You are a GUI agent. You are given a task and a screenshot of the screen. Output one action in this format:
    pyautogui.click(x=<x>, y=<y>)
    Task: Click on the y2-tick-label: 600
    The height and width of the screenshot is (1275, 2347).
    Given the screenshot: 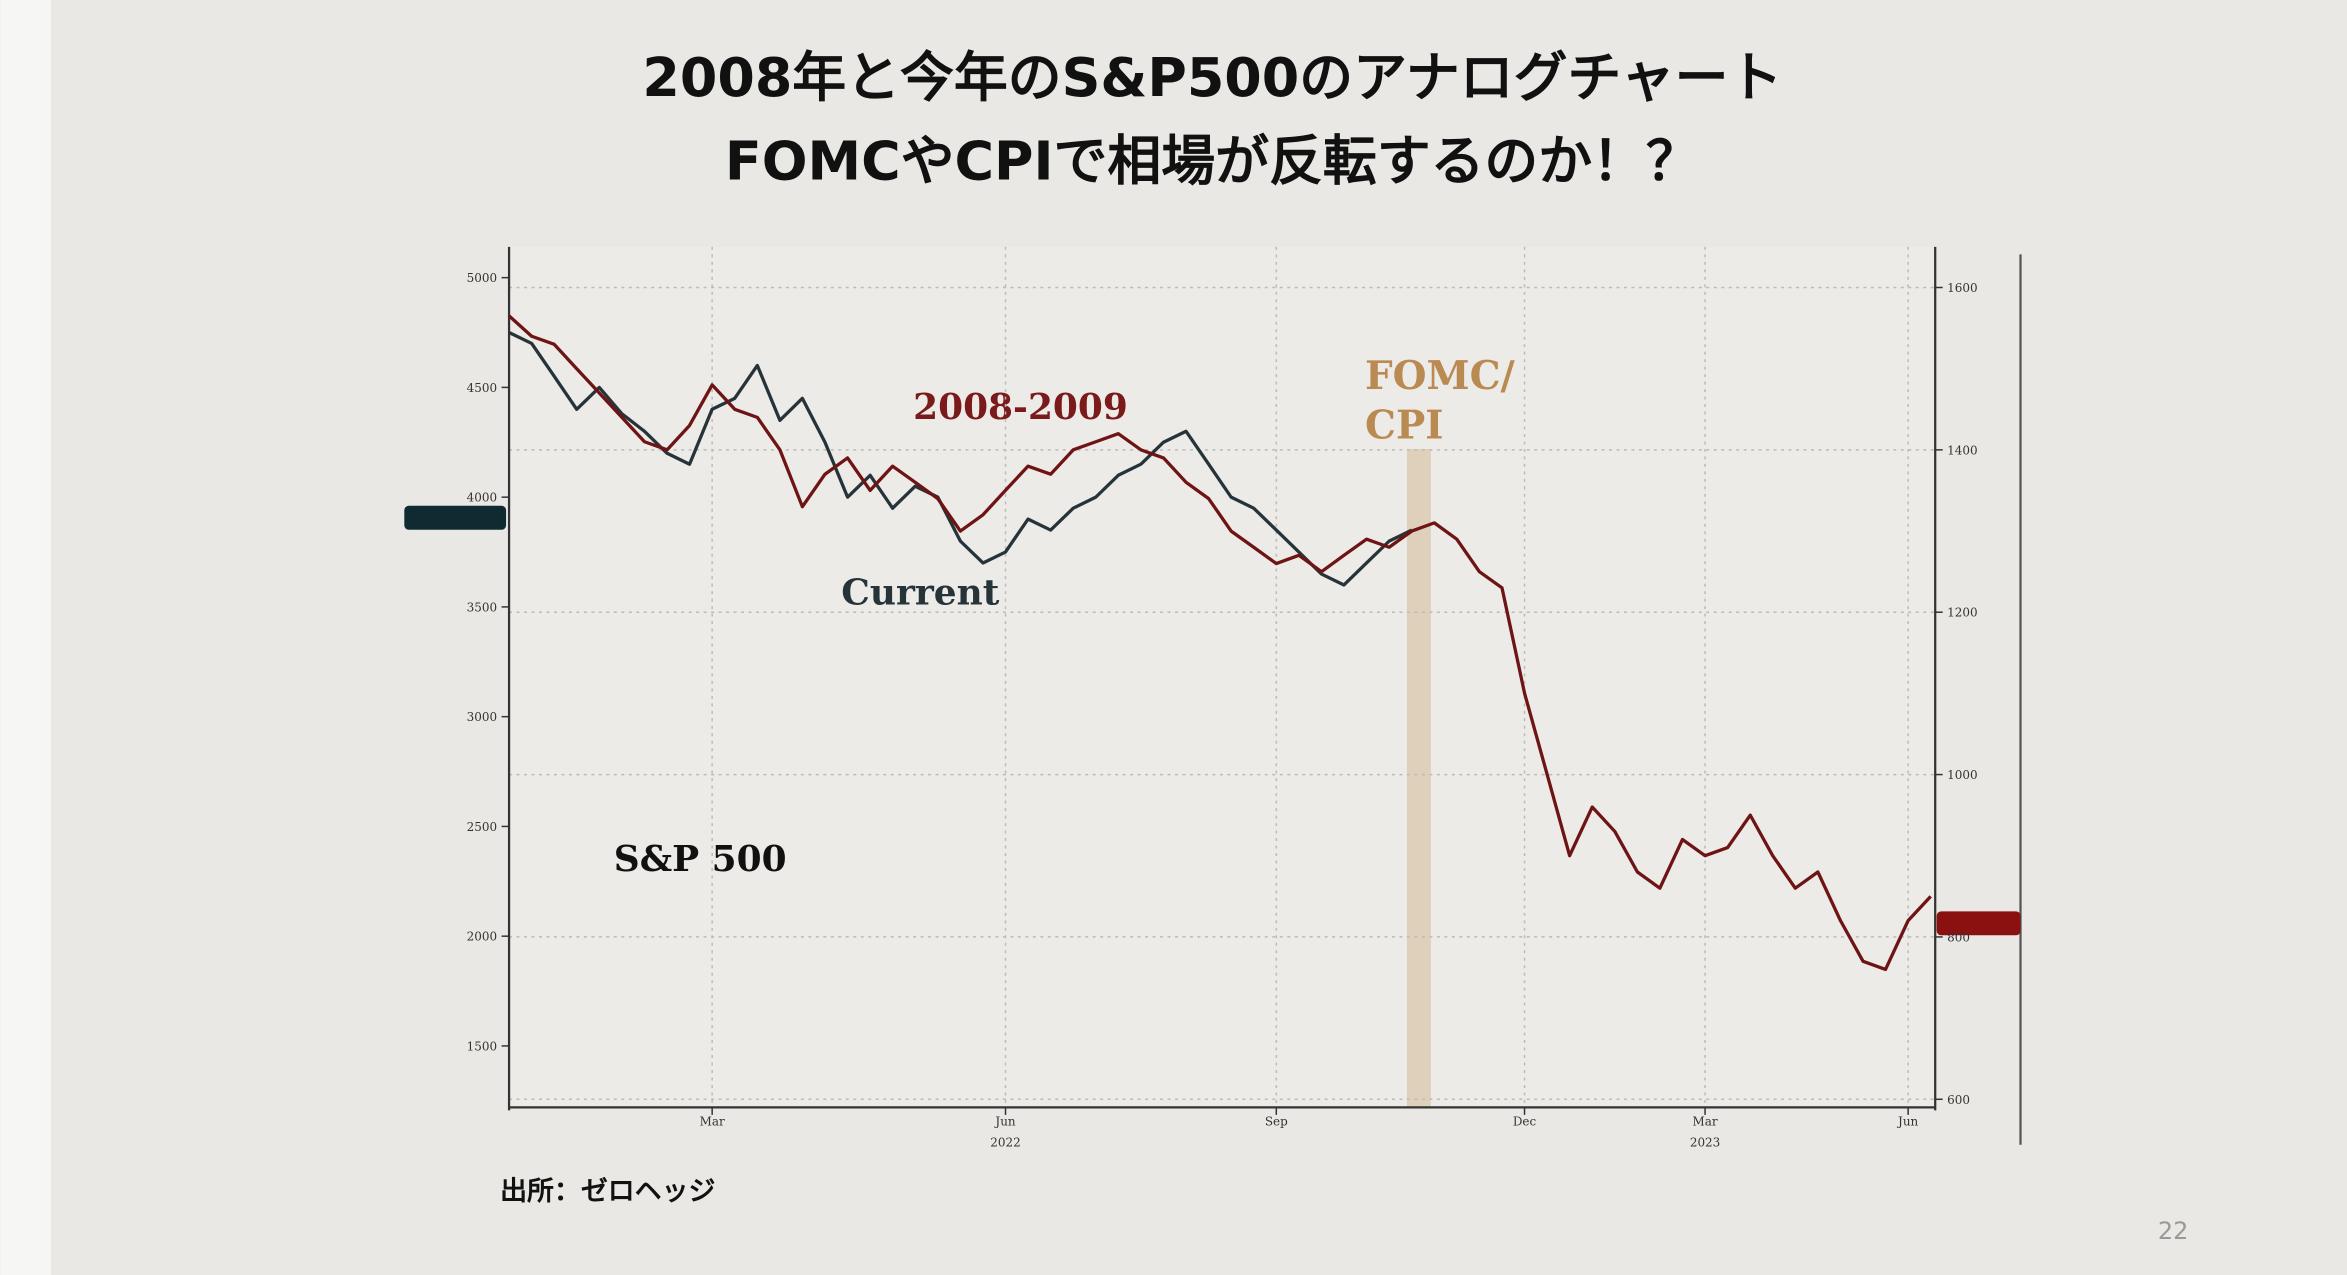 What is the action you would take?
    pyautogui.click(x=1958, y=1100)
    